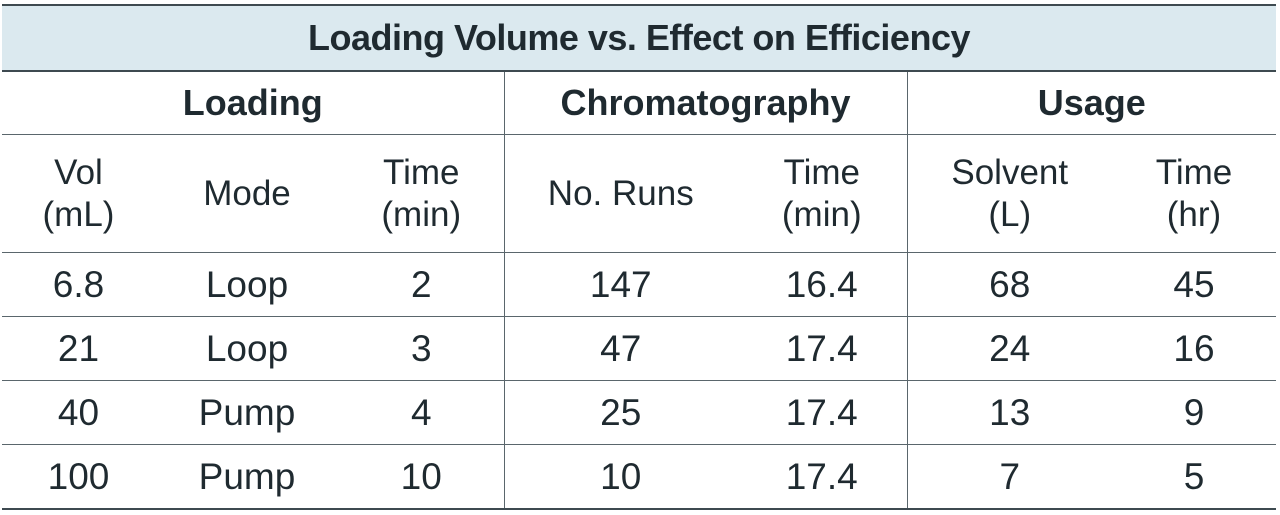 This screenshot has width=1280, height=515. What do you see at coordinates (1009, 348) in the screenshot?
I see `cell-solvent: 24` at bounding box center [1009, 348].